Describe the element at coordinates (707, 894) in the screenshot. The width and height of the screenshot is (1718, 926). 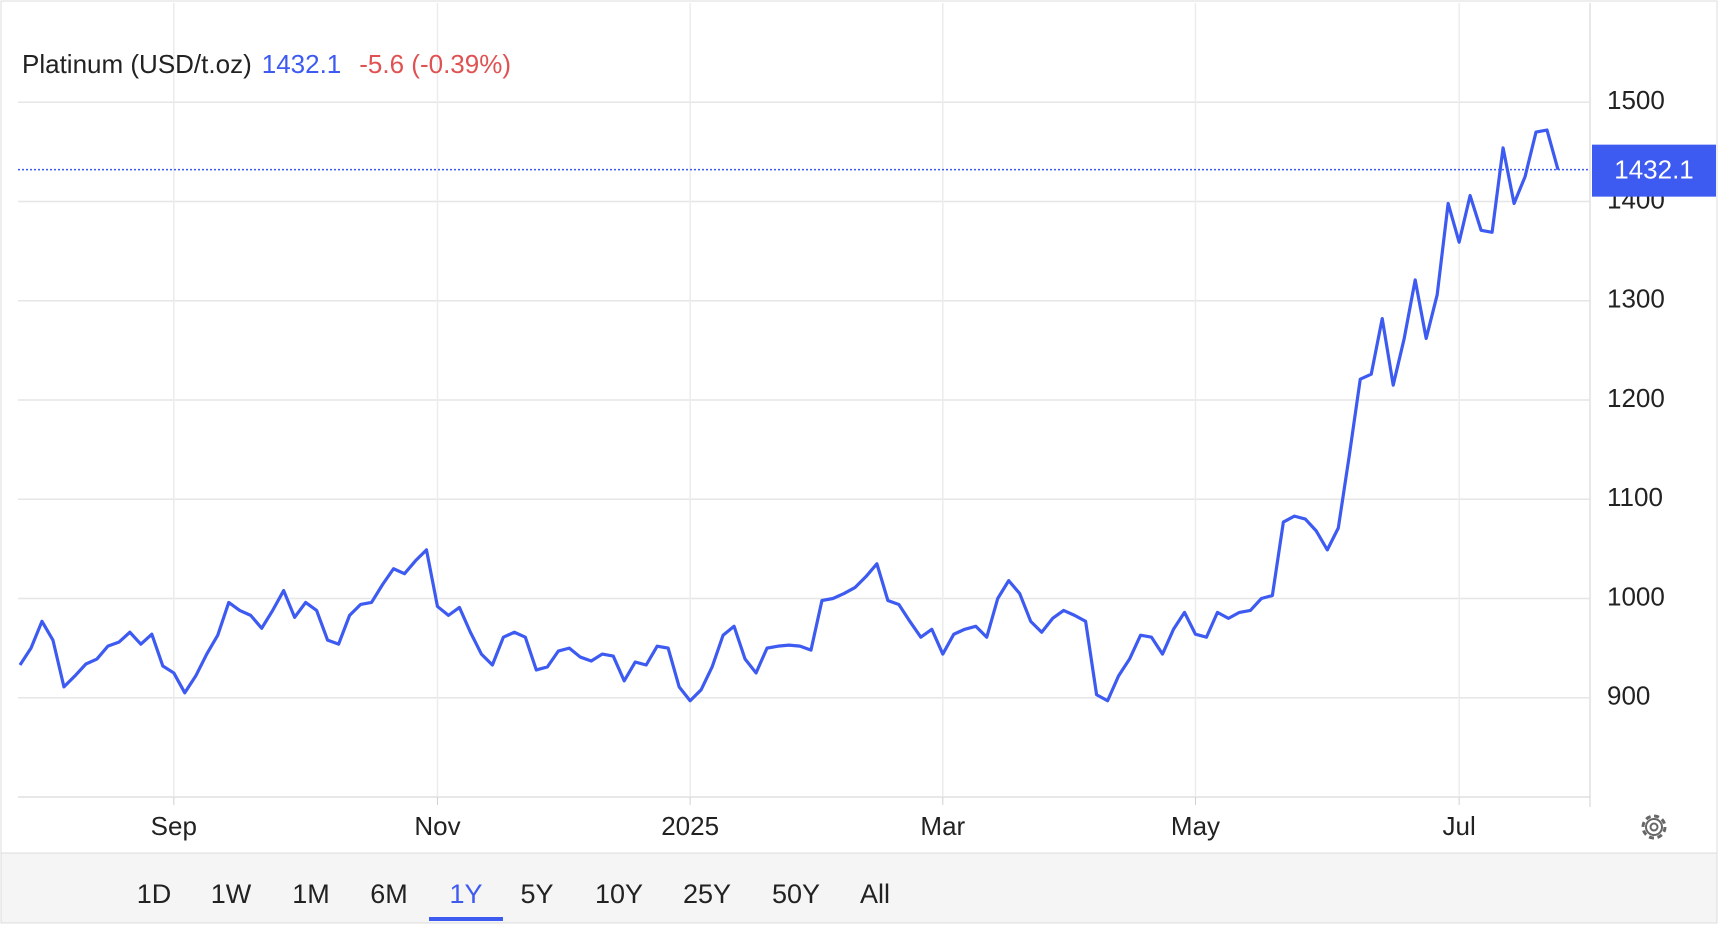
I see `range-button: 25Y` at that location.